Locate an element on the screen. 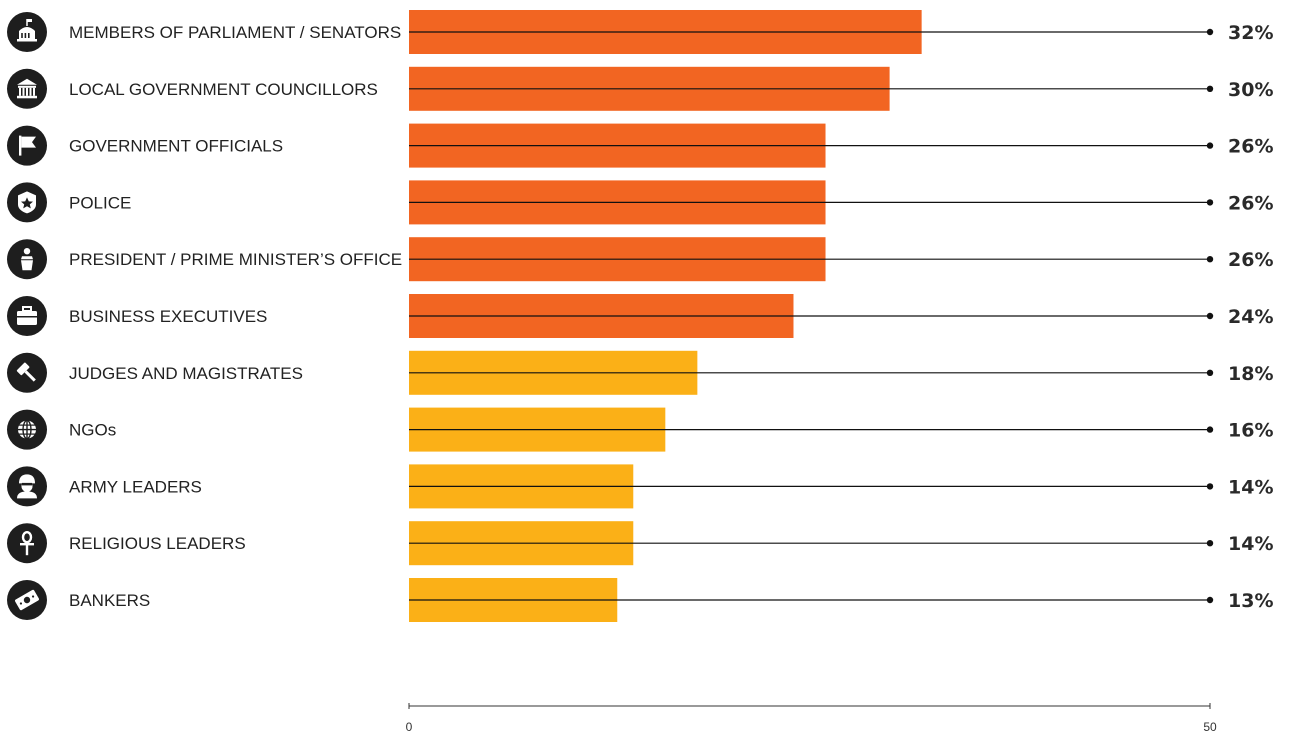 The height and width of the screenshot is (733, 1290). ankh-icon is located at coordinates (27, 543).